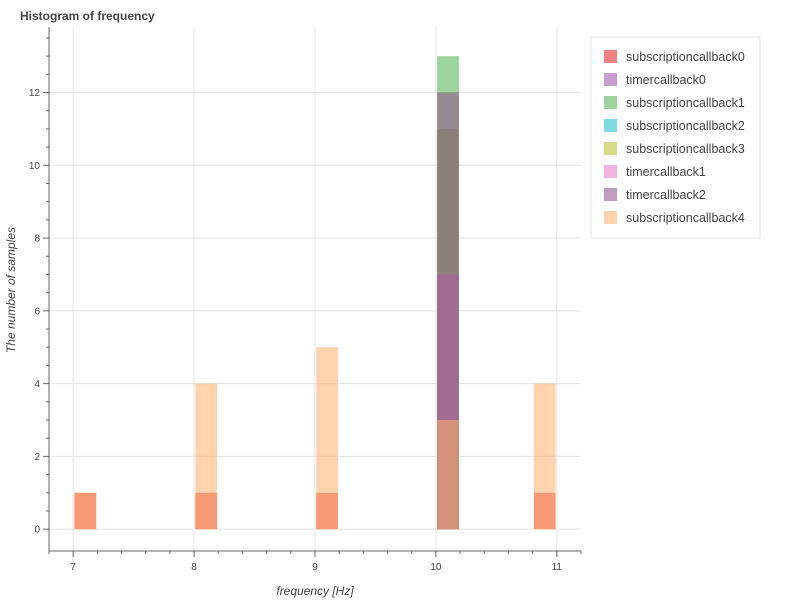 This screenshot has width=800, height=600. What do you see at coordinates (557, 567) in the screenshot?
I see `x-tick-label: 11` at bounding box center [557, 567].